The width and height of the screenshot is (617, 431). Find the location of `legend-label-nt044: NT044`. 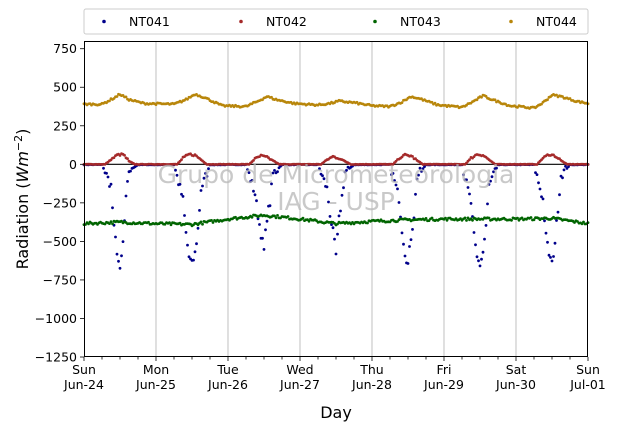

legend-label-nt044: NT044 is located at coordinates (556, 21).